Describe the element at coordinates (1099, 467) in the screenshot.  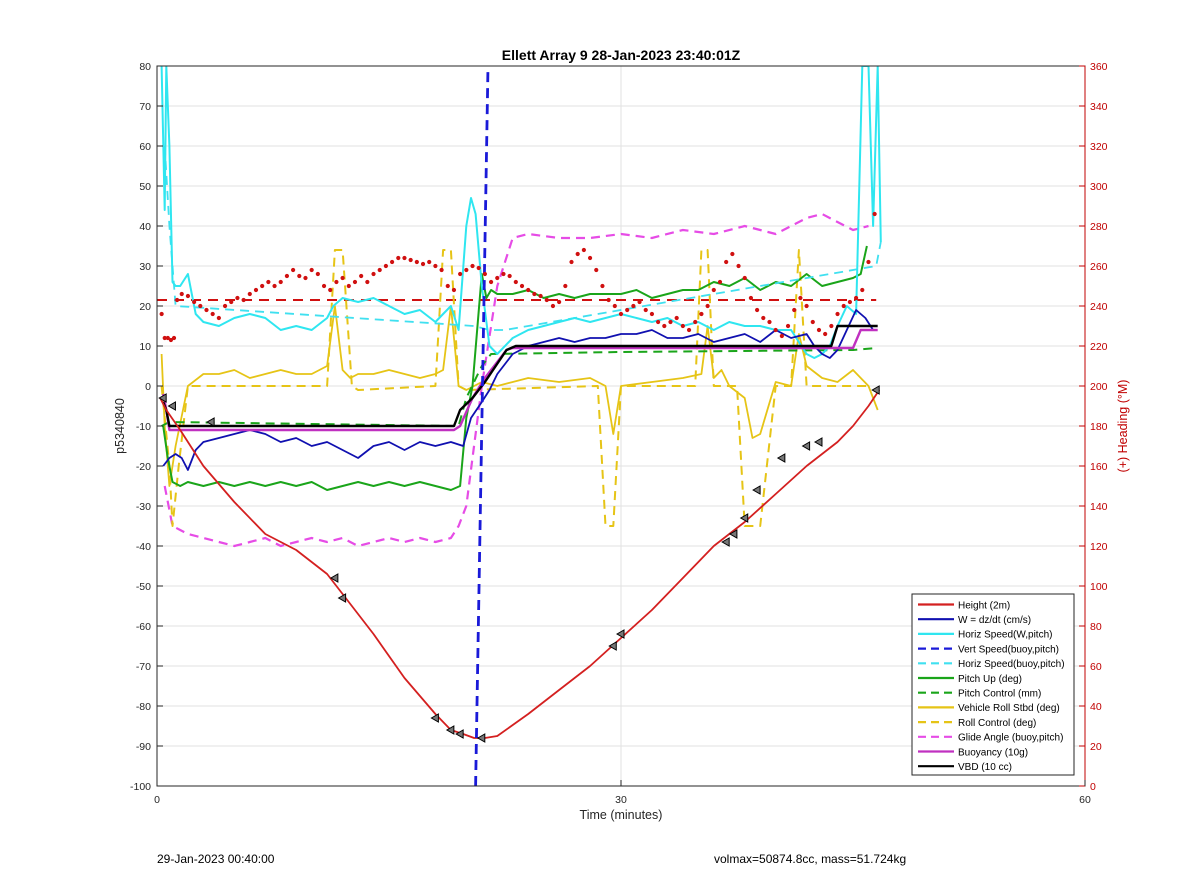
I see `y2-tick-label: 160` at that location.